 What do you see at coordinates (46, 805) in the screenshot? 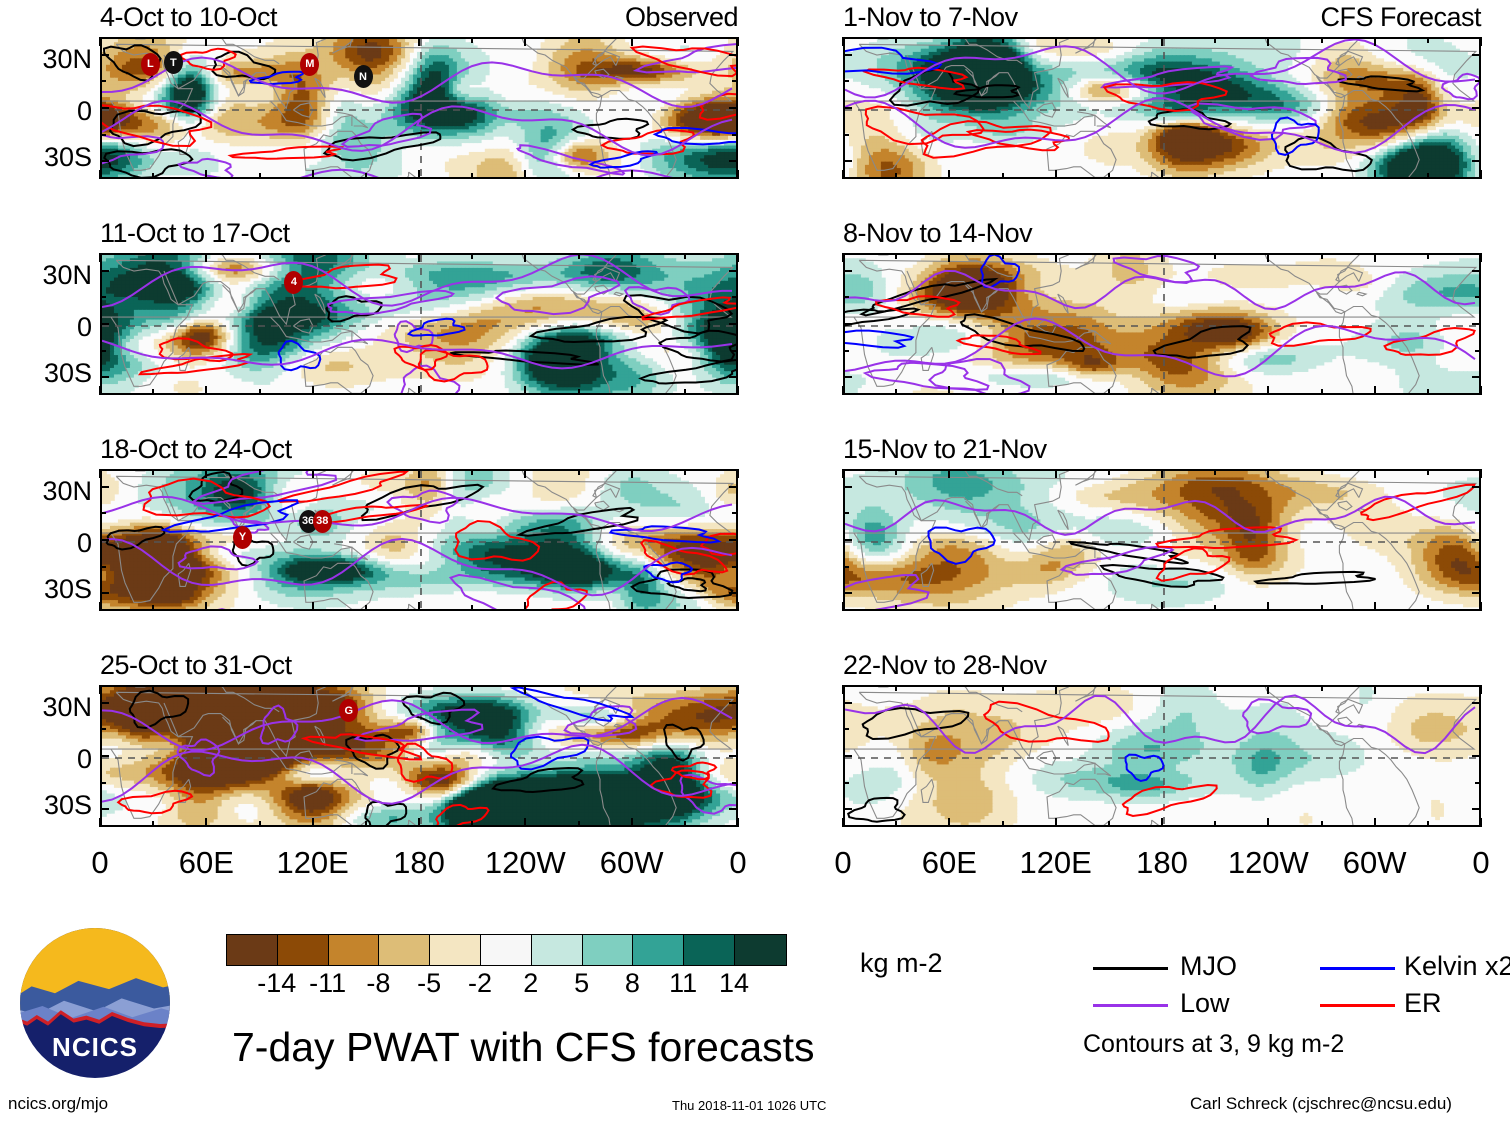
I see `ylabel-30s-row4: 30S` at bounding box center [46, 805].